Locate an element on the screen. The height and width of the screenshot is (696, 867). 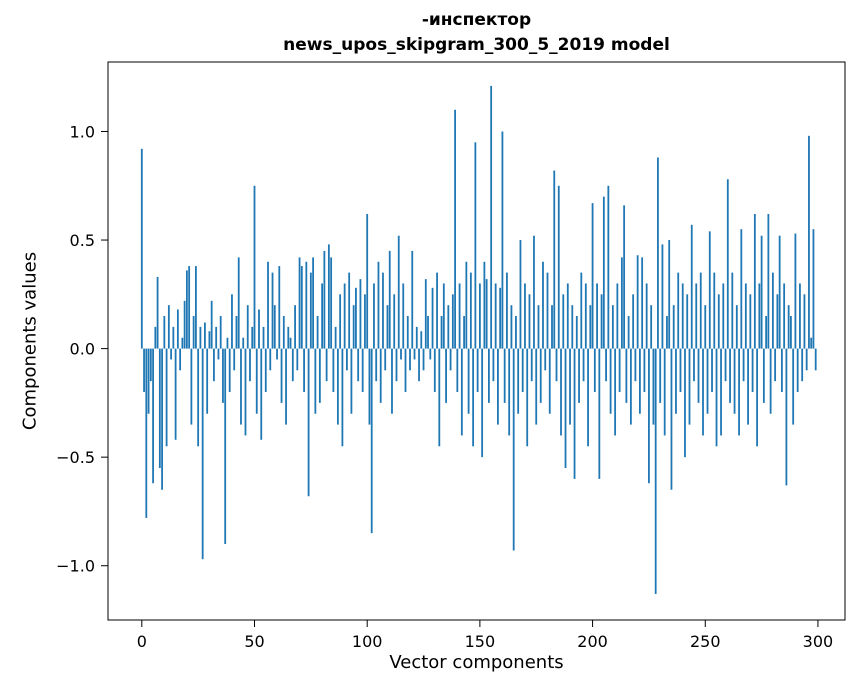
y-tick-label: −0.5 is located at coordinates (75, 457).